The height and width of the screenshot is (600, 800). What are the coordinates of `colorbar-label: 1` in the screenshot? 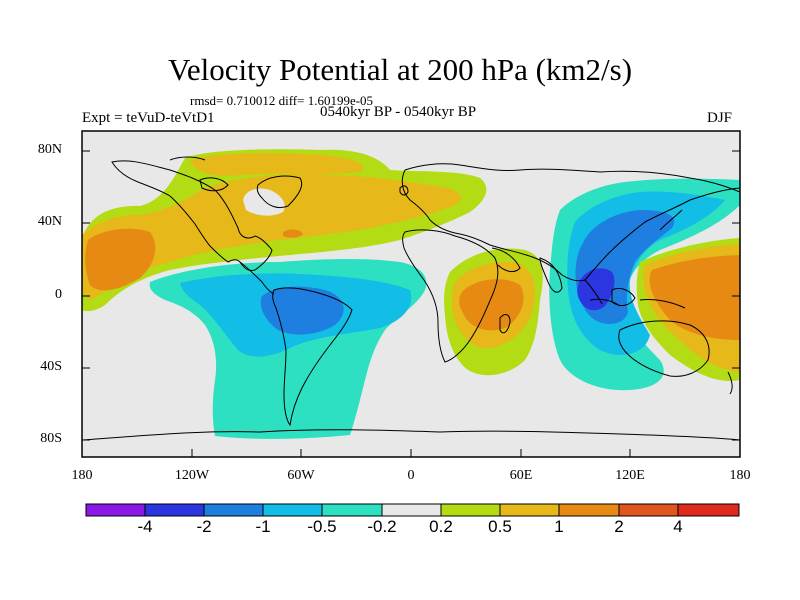 It's located at (559, 526).